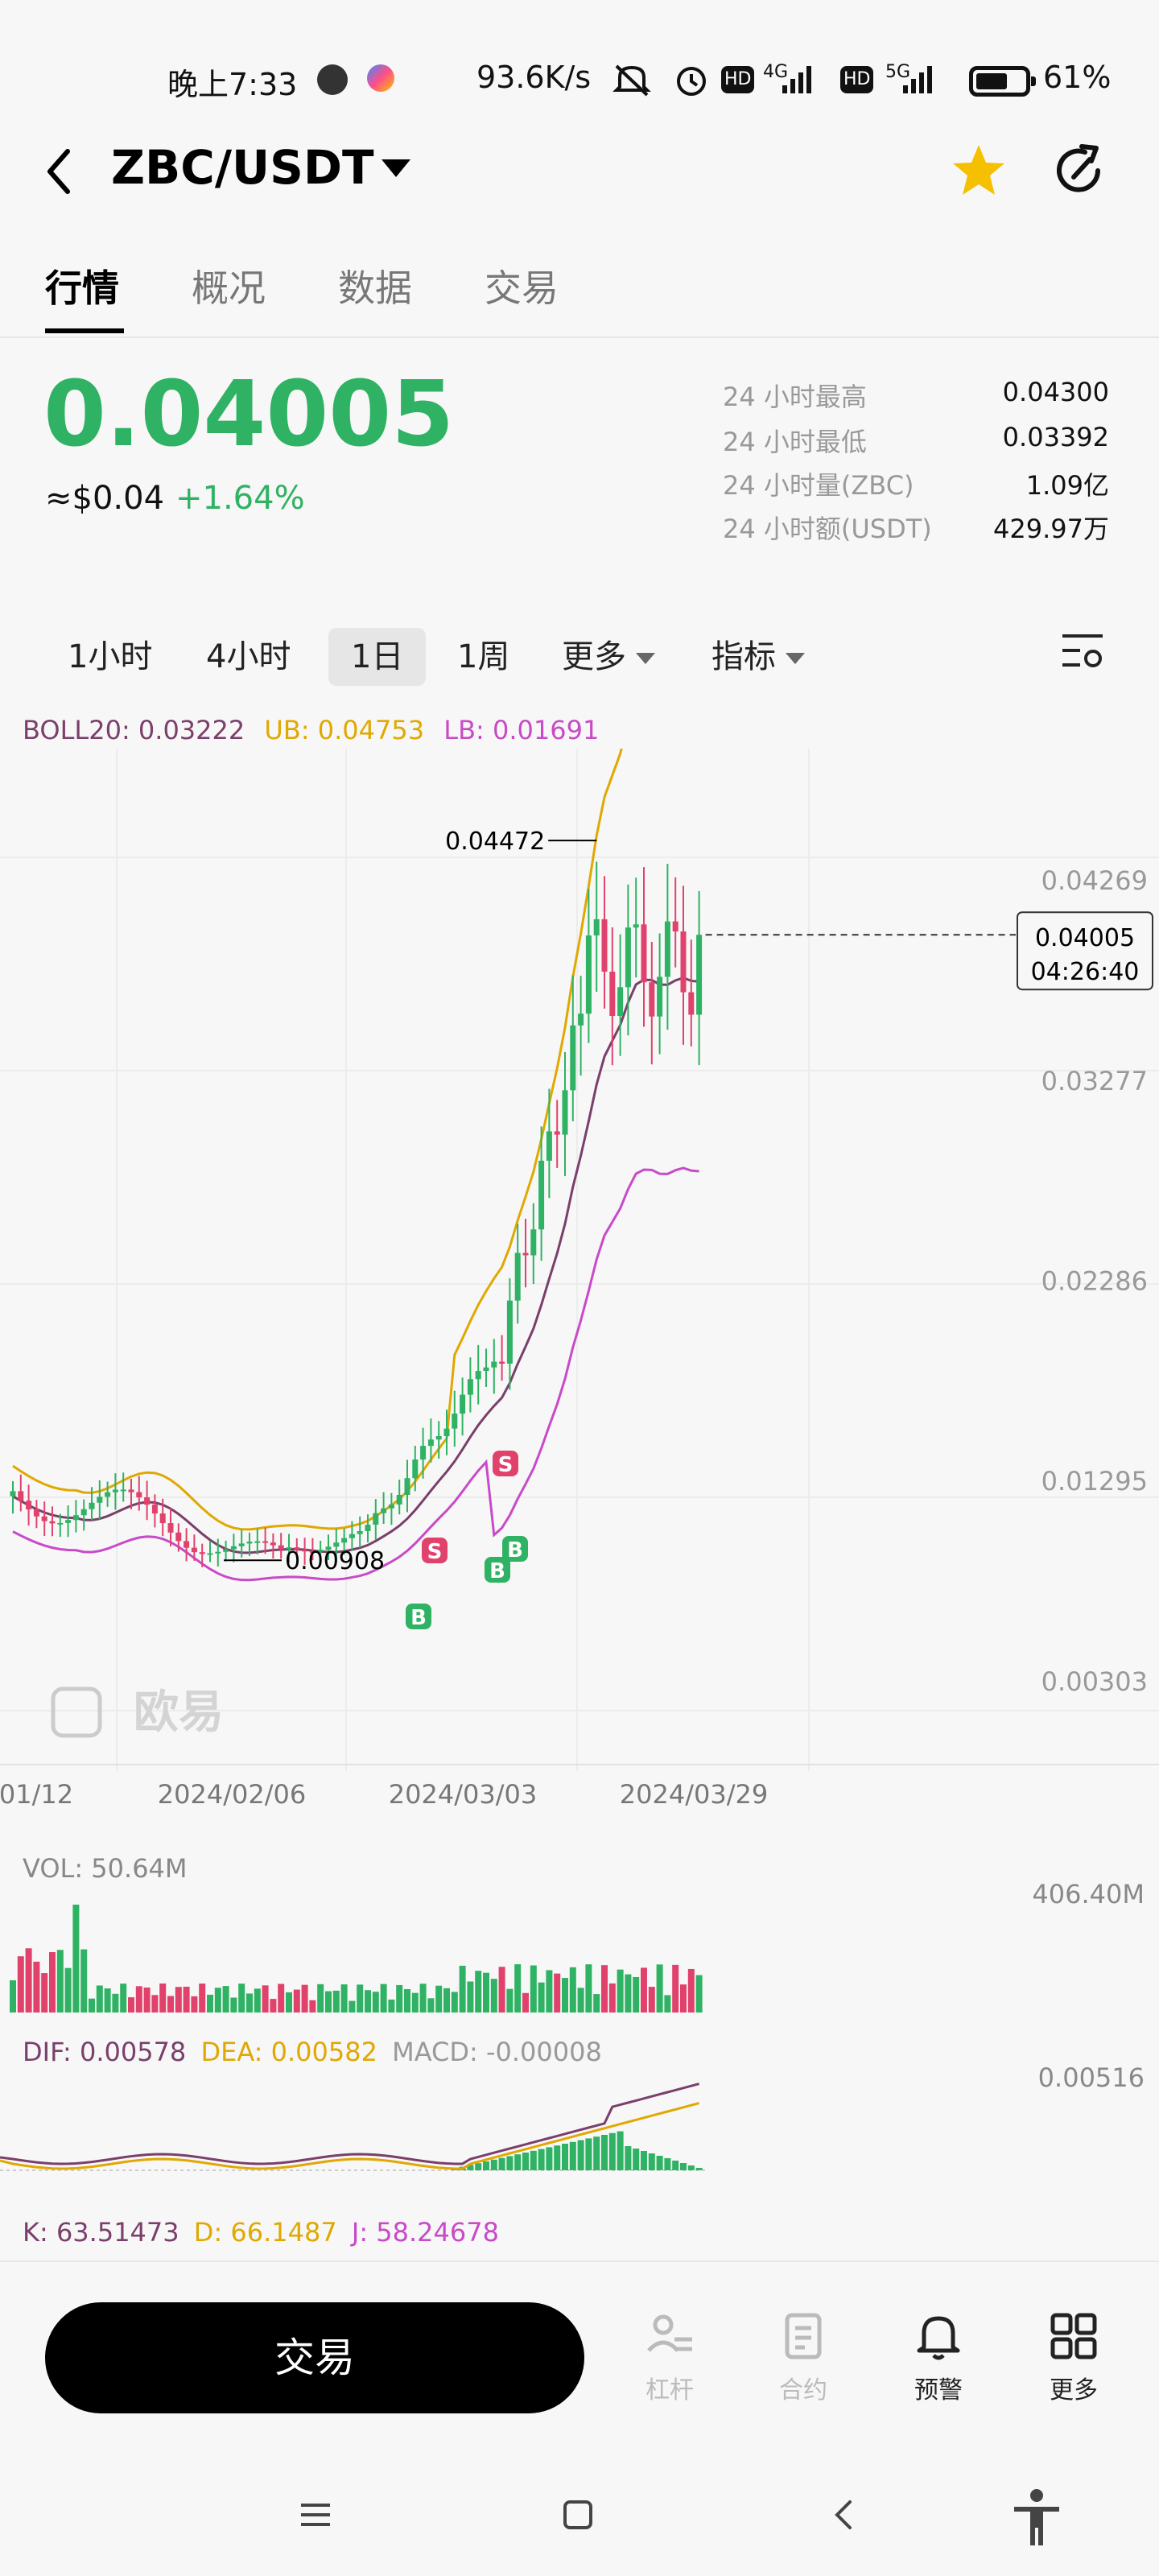 This screenshot has height=2576, width=1159. I want to click on back-arrow-icon, so click(59, 171).